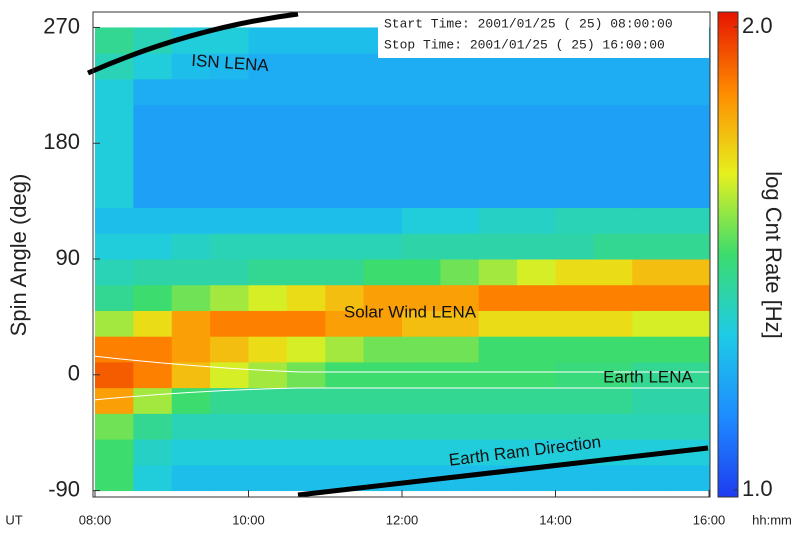 The width and height of the screenshot is (797, 537). What do you see at coordinates (61, 141) in the screenshot?
I see `y-tick-label: 180` at bounding box center [61, 141].